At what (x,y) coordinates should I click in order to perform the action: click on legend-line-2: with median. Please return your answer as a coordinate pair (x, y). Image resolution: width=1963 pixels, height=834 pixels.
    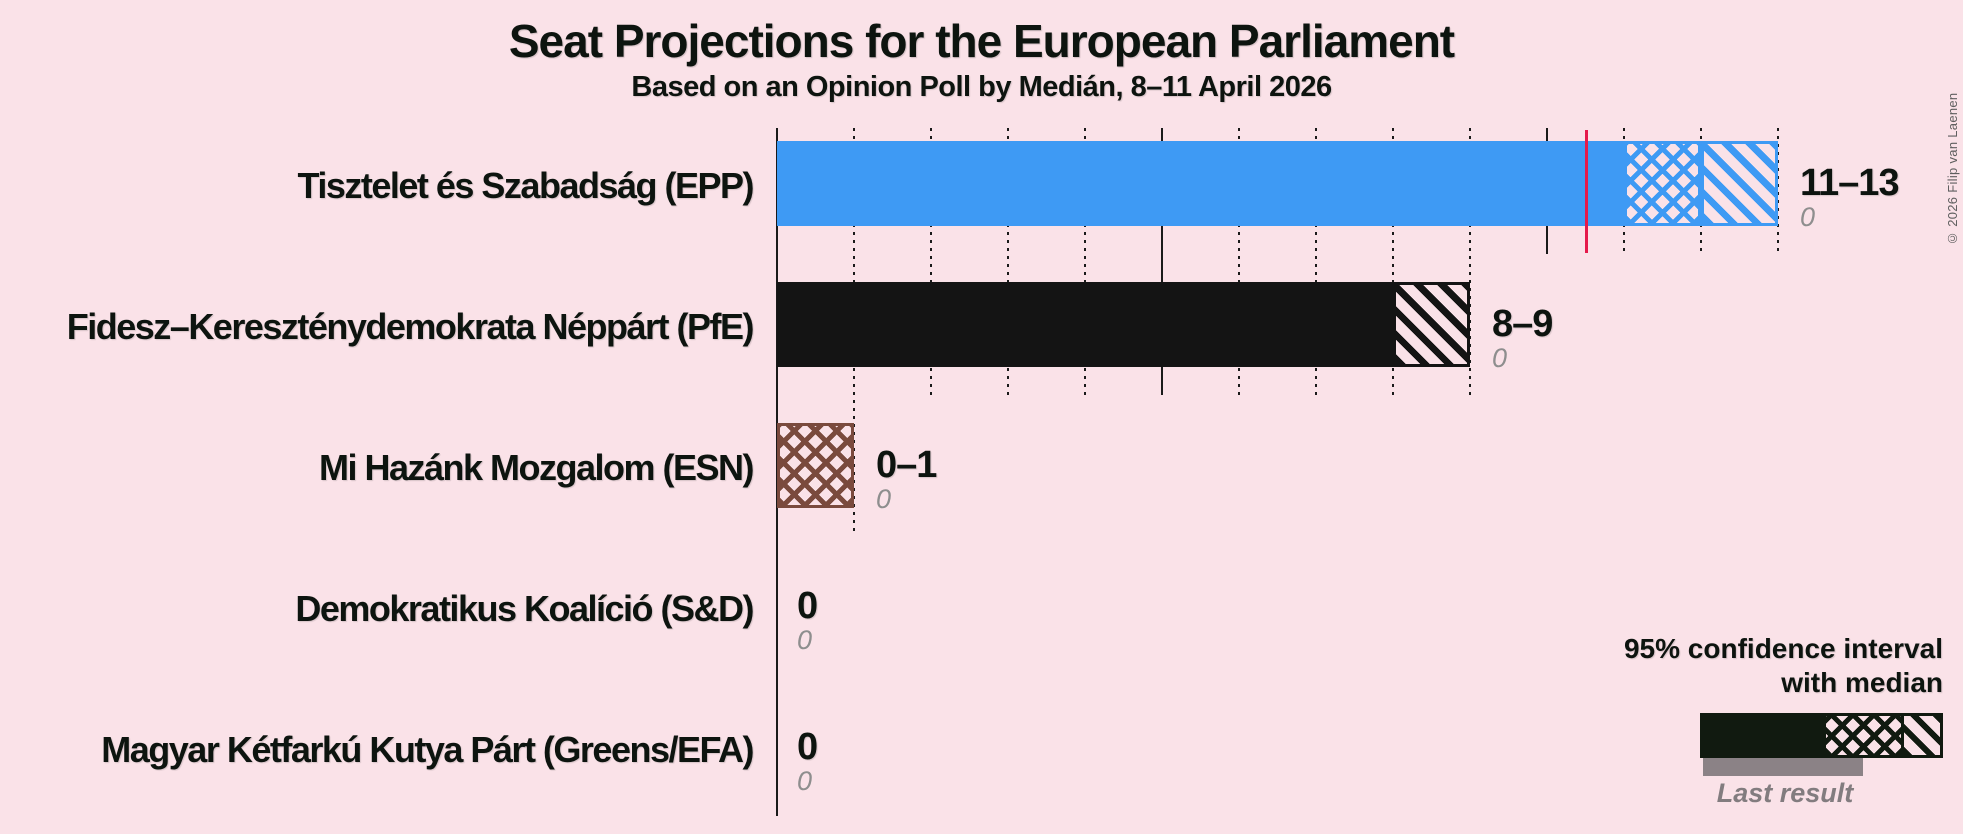
    Looking at the image, I should click on (1862, 682).